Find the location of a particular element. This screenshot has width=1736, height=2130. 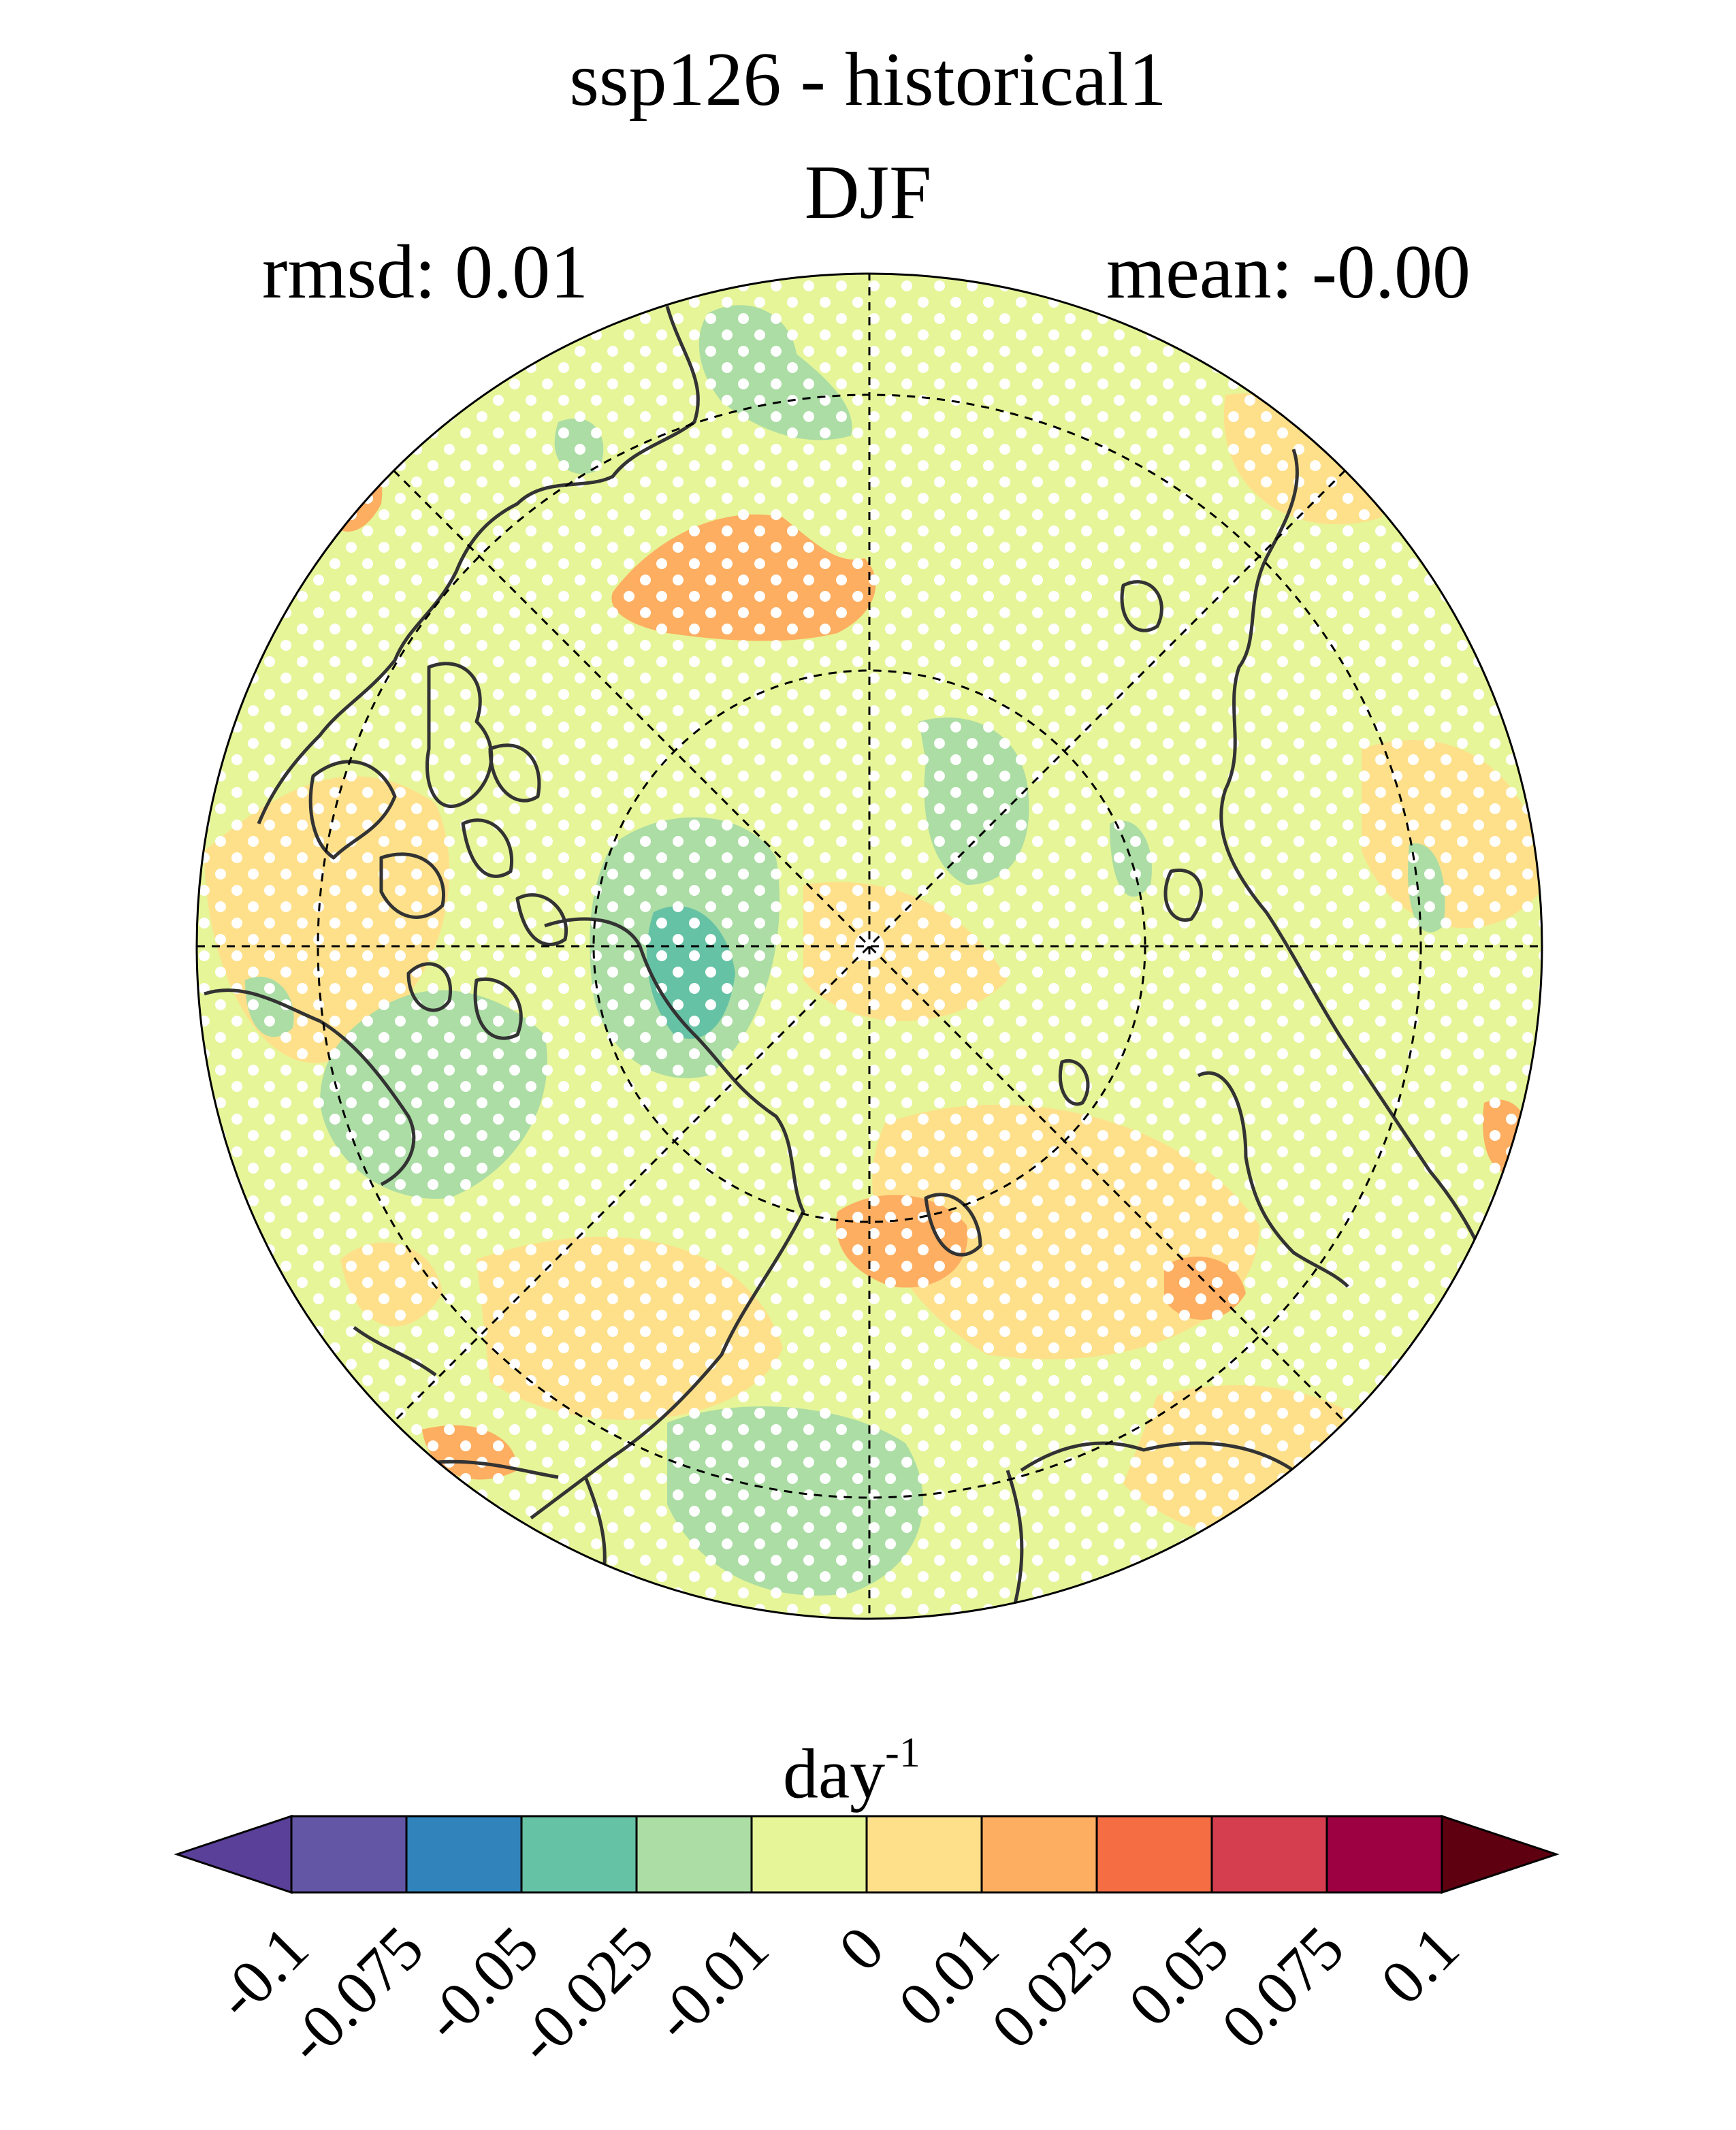

map-title: ssp126 - historical1 is located at coordinates (868, 79).